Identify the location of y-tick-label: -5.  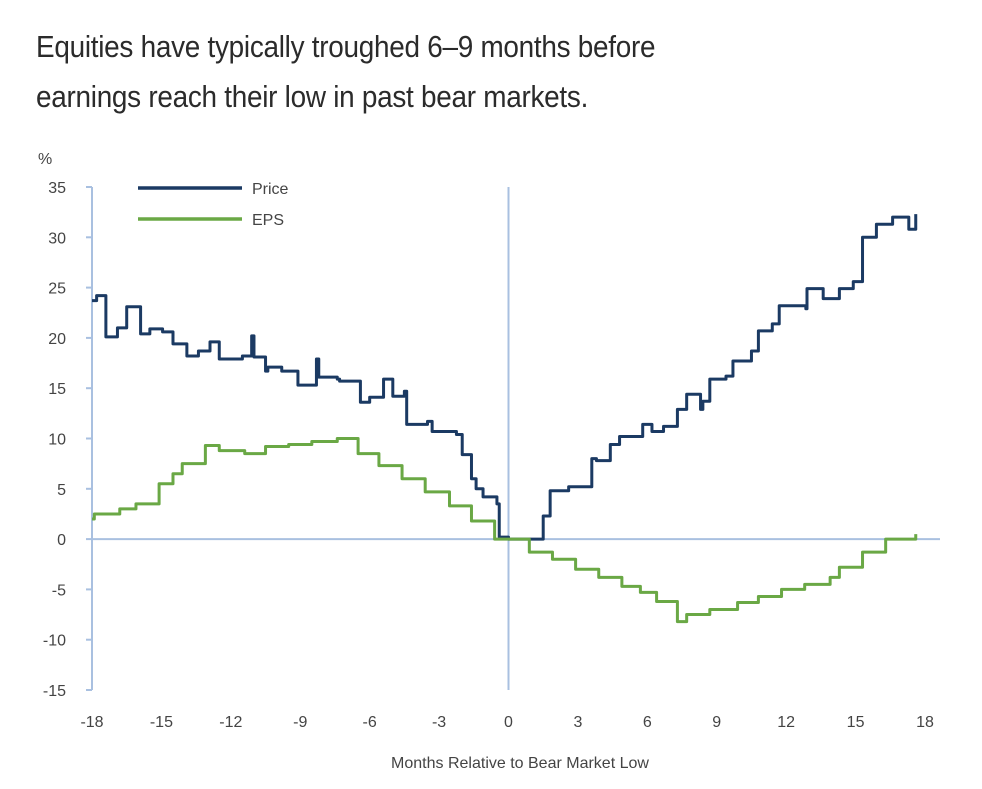
(59, 590).